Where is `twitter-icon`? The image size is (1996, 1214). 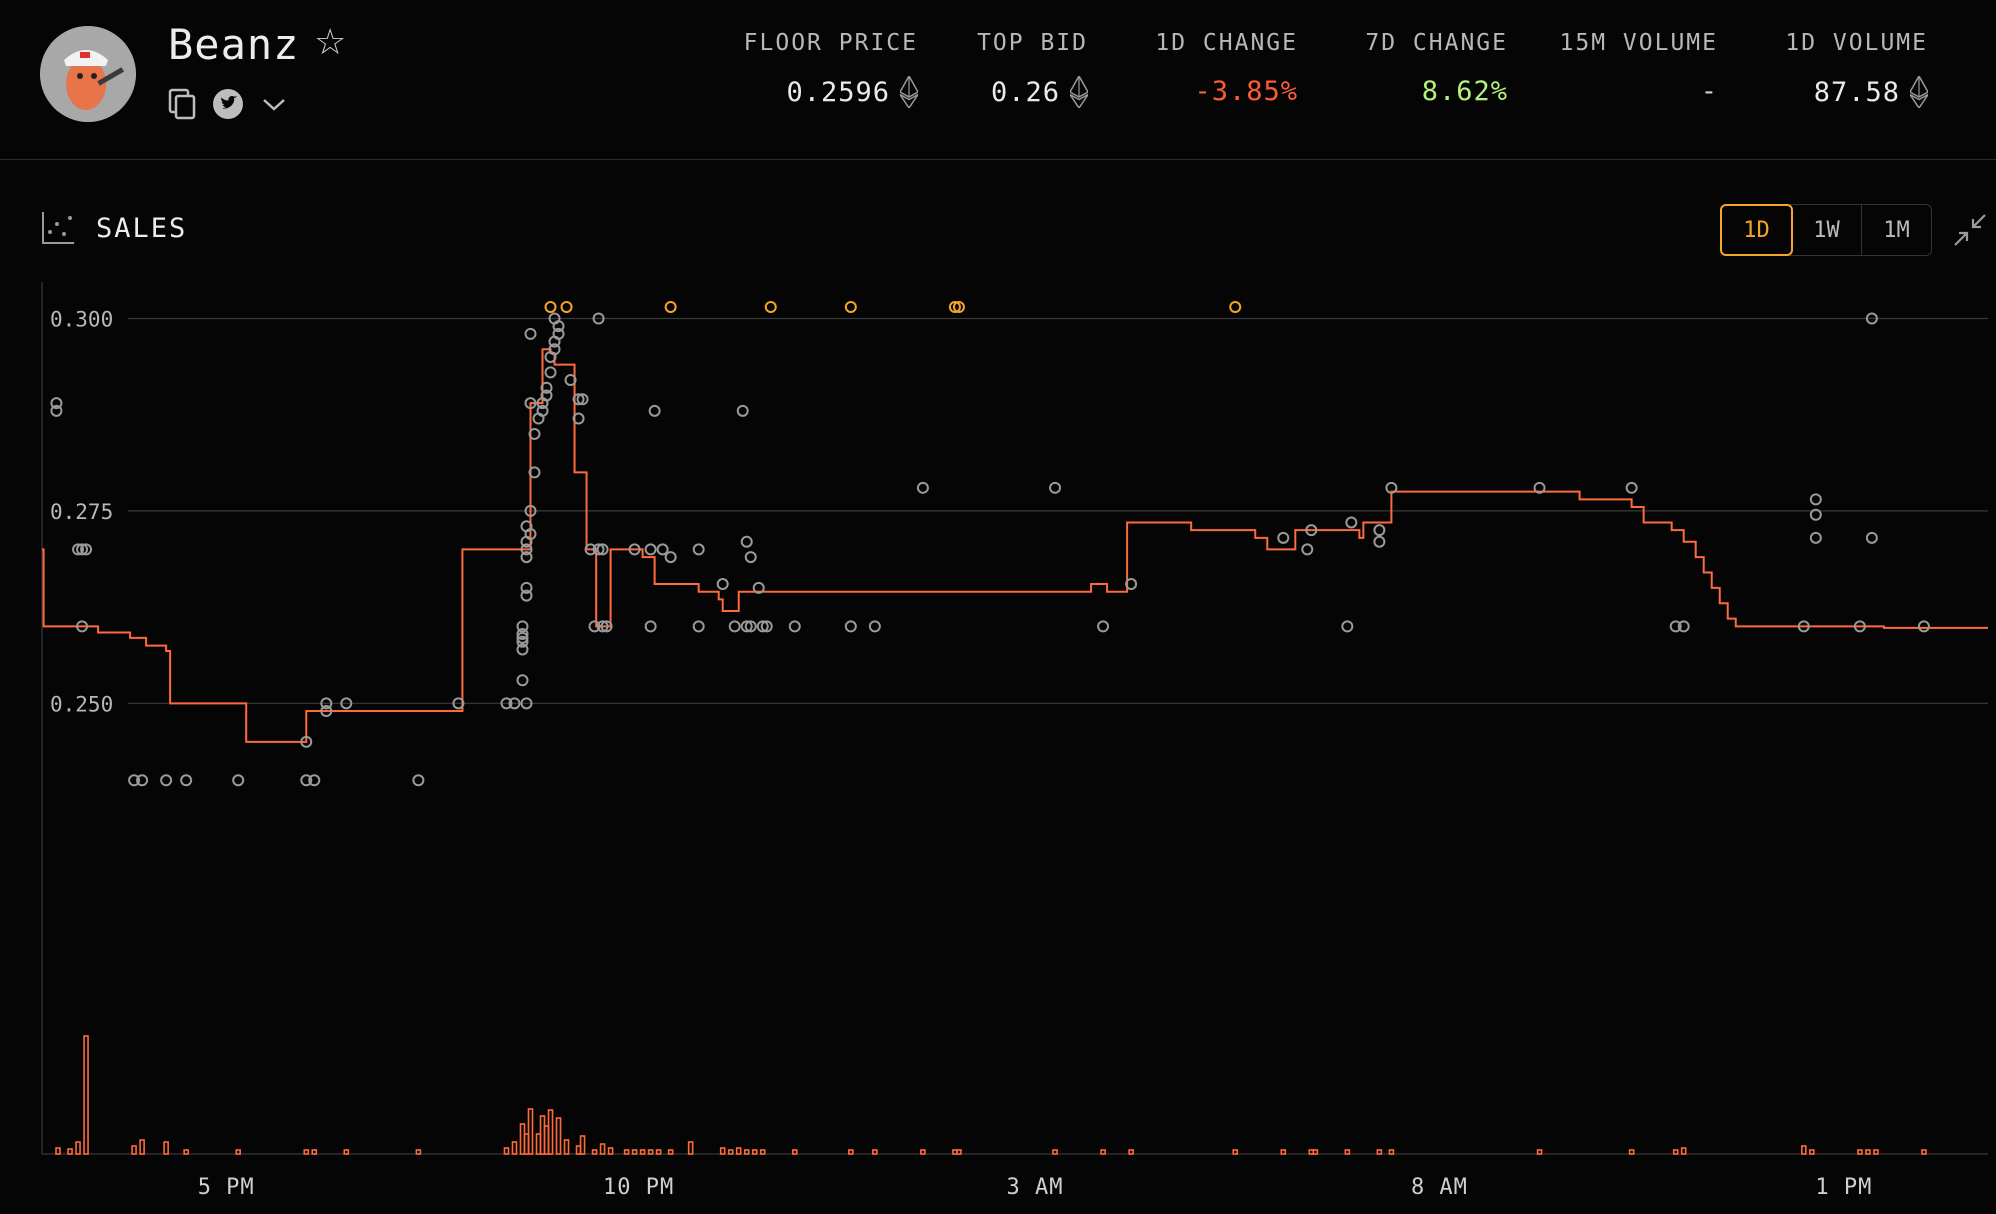
twitter-icon is located at coordinates (228, 104).